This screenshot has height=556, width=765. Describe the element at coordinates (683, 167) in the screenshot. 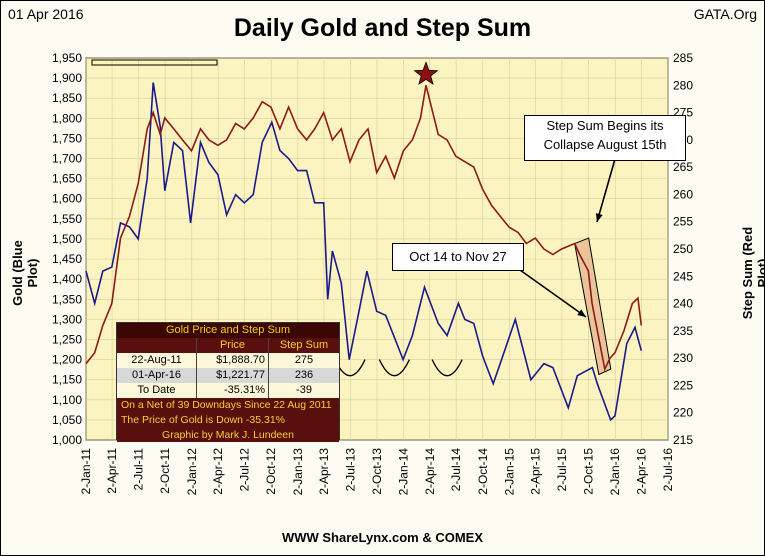

I see `y-tick-right: 265` at that location.